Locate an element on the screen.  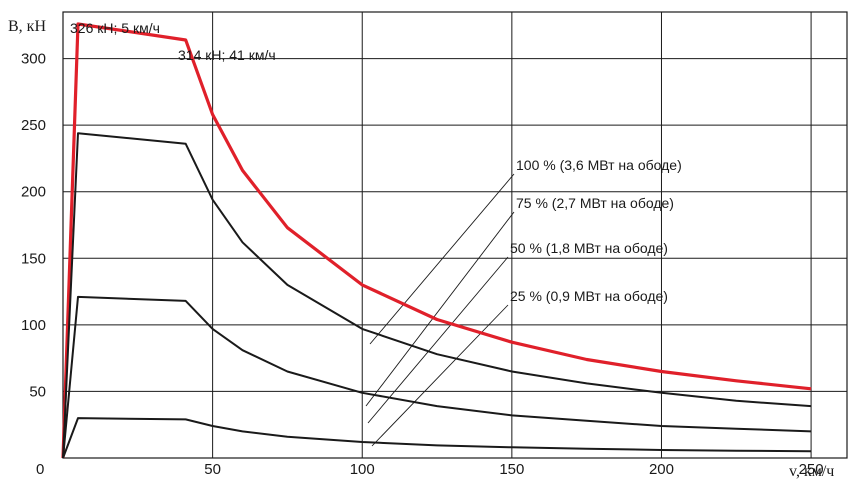
legend-leaders is located at coordinates (440, 310).